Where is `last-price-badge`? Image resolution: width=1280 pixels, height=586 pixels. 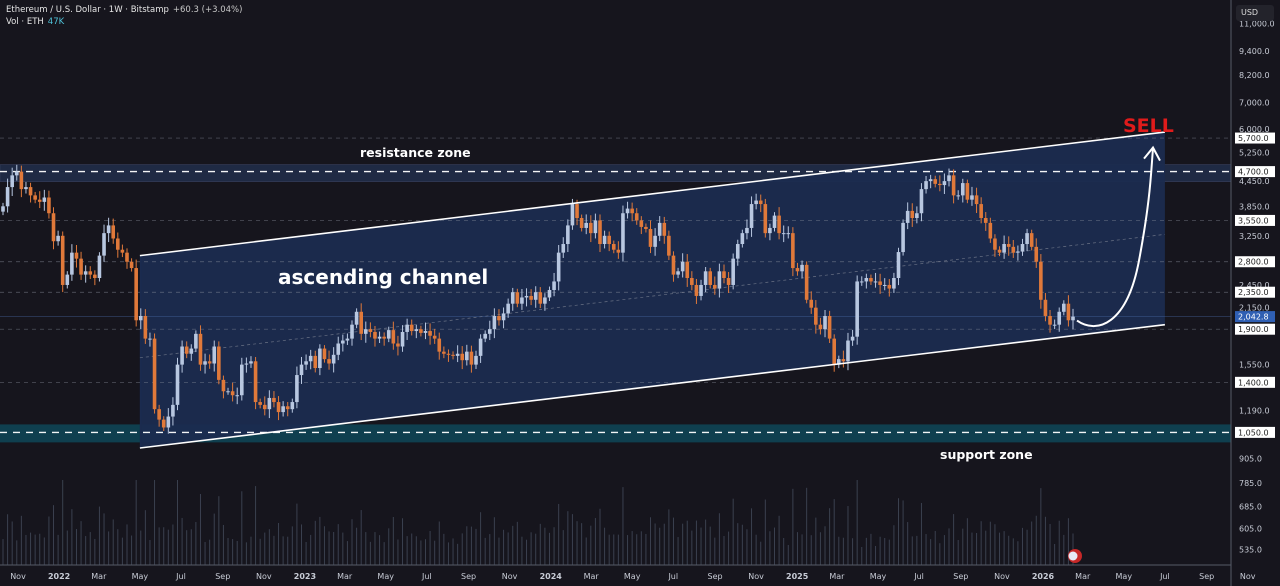 last-price-badge is located at coordinates (1255, 317).